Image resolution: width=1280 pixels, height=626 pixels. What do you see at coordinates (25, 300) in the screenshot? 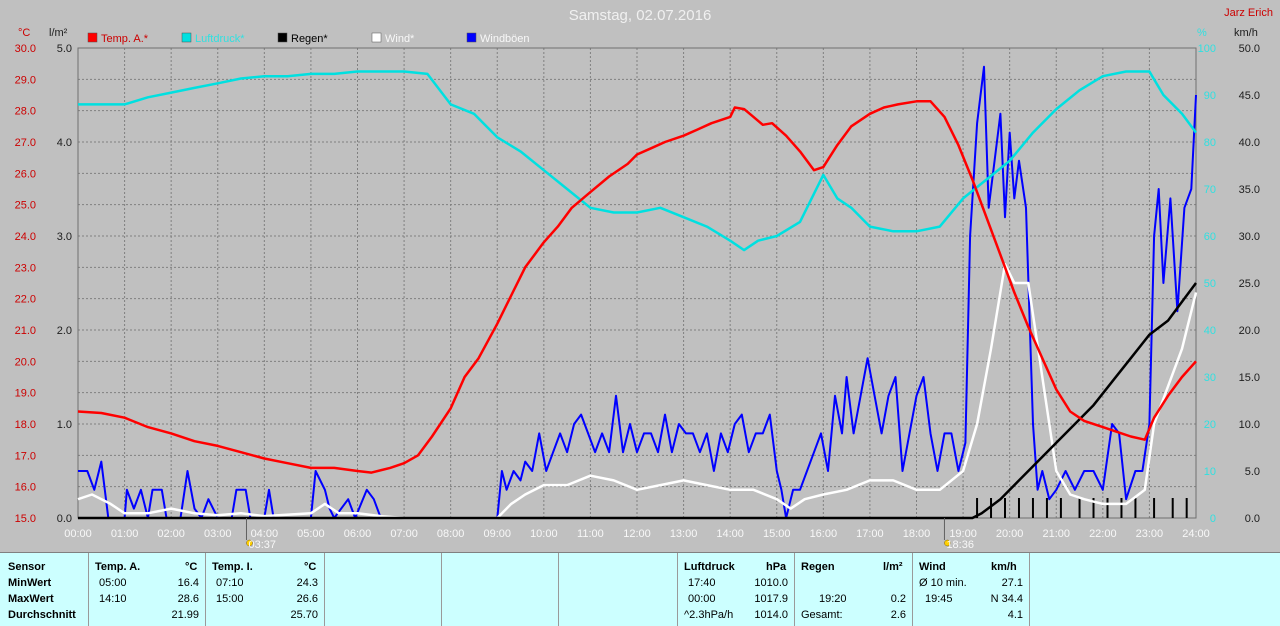
I see `temp-tick-label: 22.0` at bounding box center [25, 300].